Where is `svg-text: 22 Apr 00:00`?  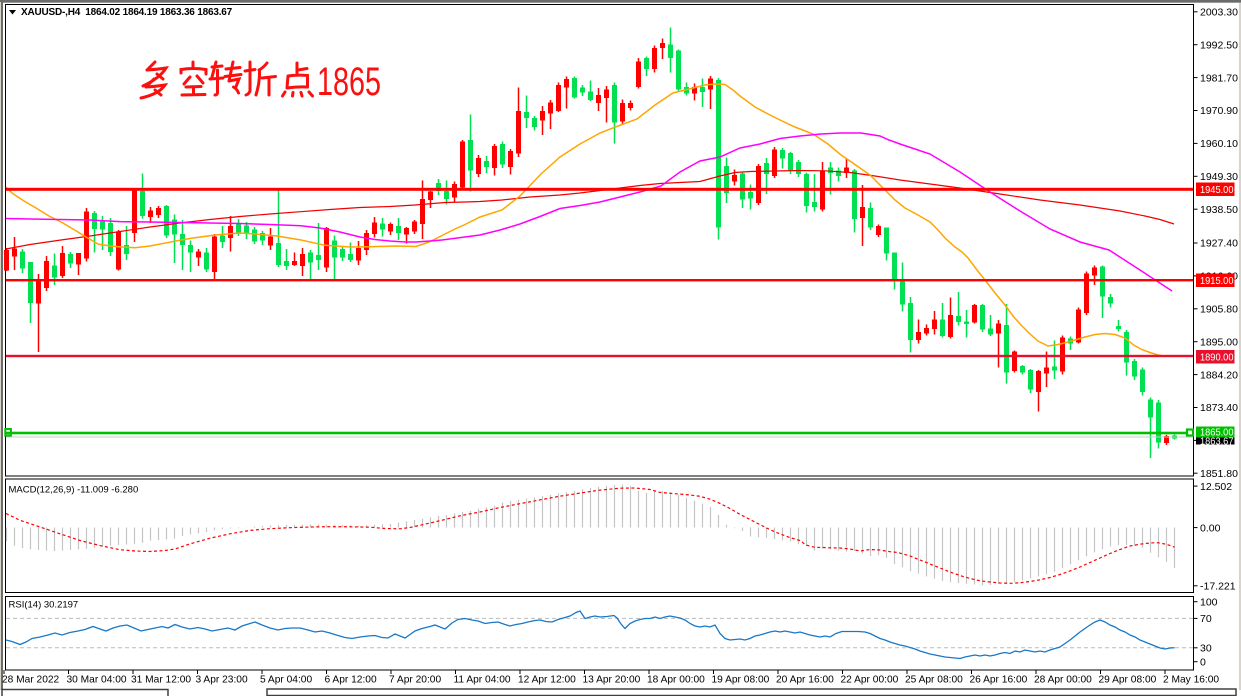
svg-text: 22 Apr 00:00 is located at coordinates (870, 680).